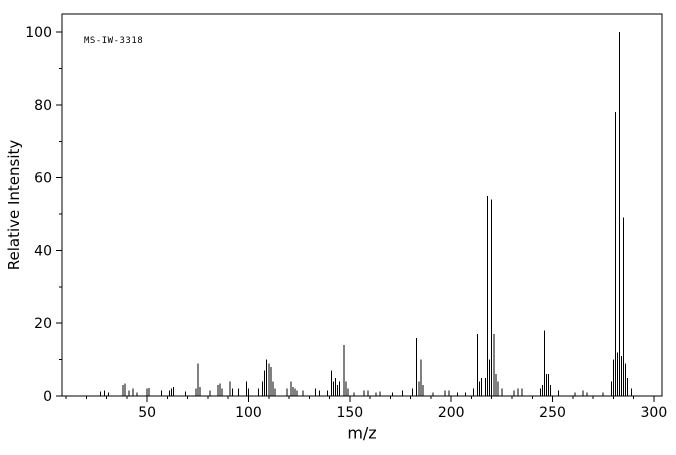  I want to click on tick-label: 20, so click(43, 324).